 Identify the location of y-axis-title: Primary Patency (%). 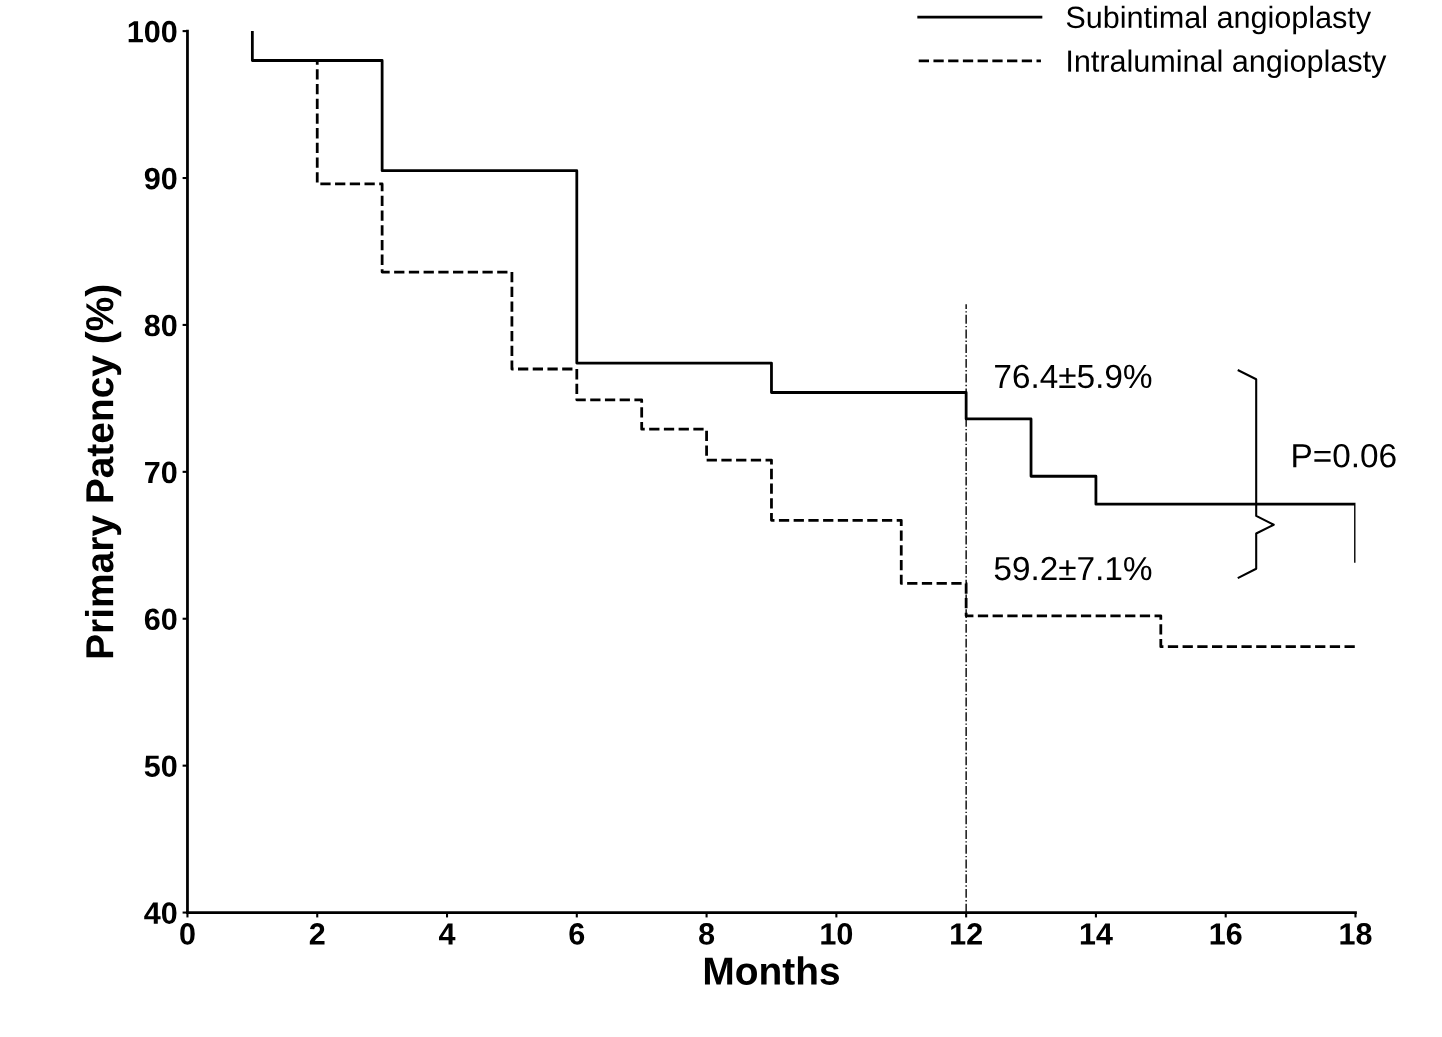
(103, 471).